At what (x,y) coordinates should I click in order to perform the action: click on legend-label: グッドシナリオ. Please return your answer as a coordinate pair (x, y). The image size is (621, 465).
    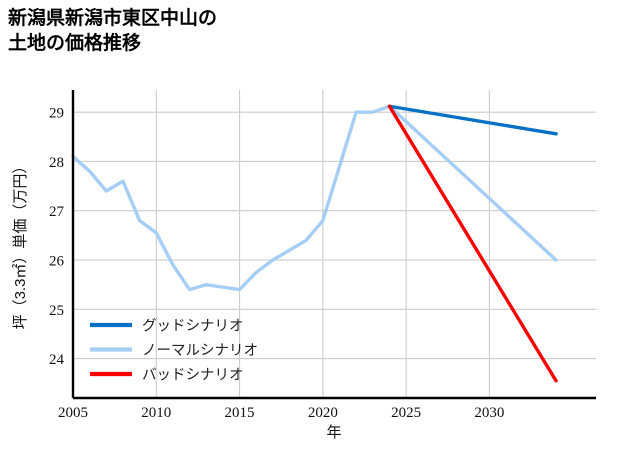
    Looking at the image, I should click on (193, 326).